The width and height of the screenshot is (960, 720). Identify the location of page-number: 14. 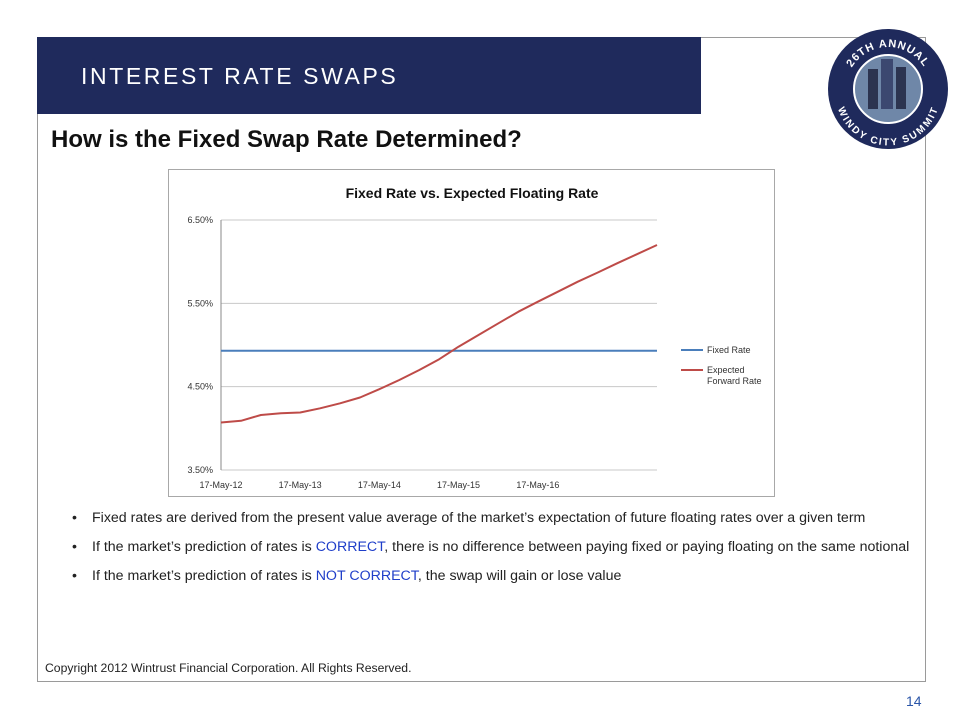
(914, 701).